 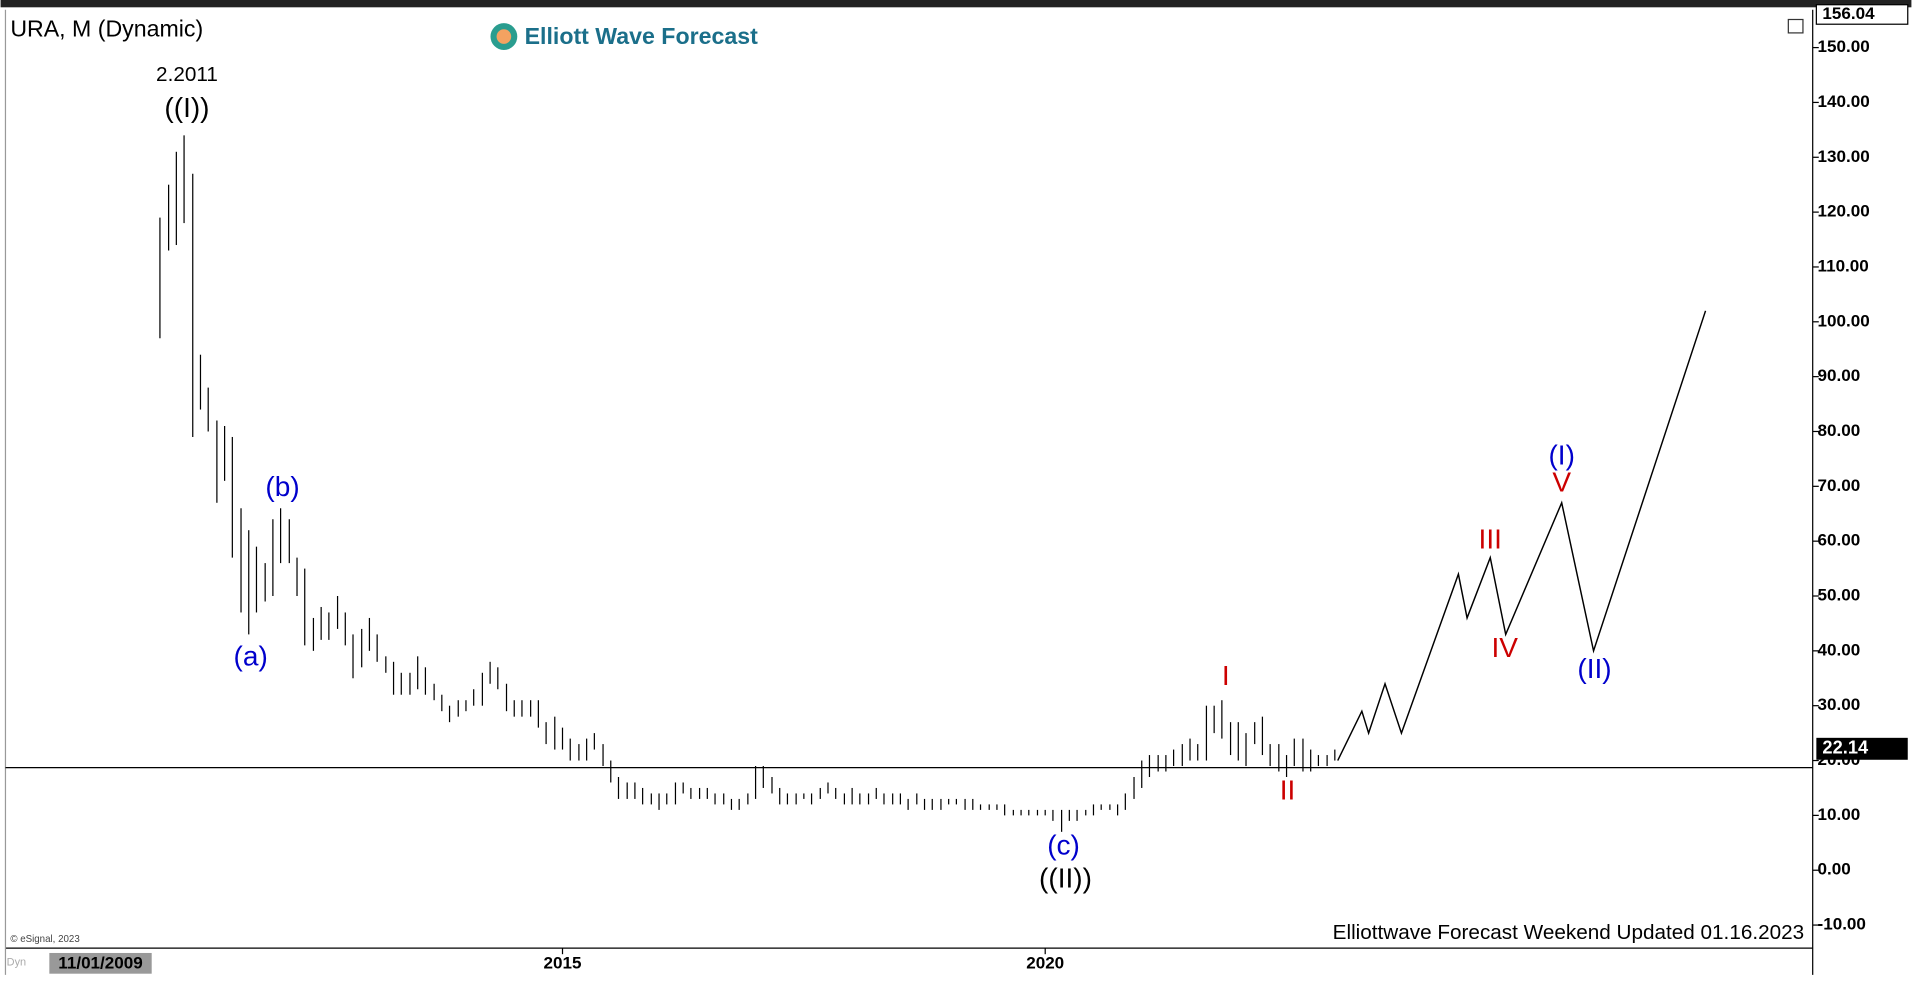 What do you see at coordinates (641, 36) in the screenshot?
I see `logo-text: Elliott Wave Forecast` at bounding box center [641, 36].